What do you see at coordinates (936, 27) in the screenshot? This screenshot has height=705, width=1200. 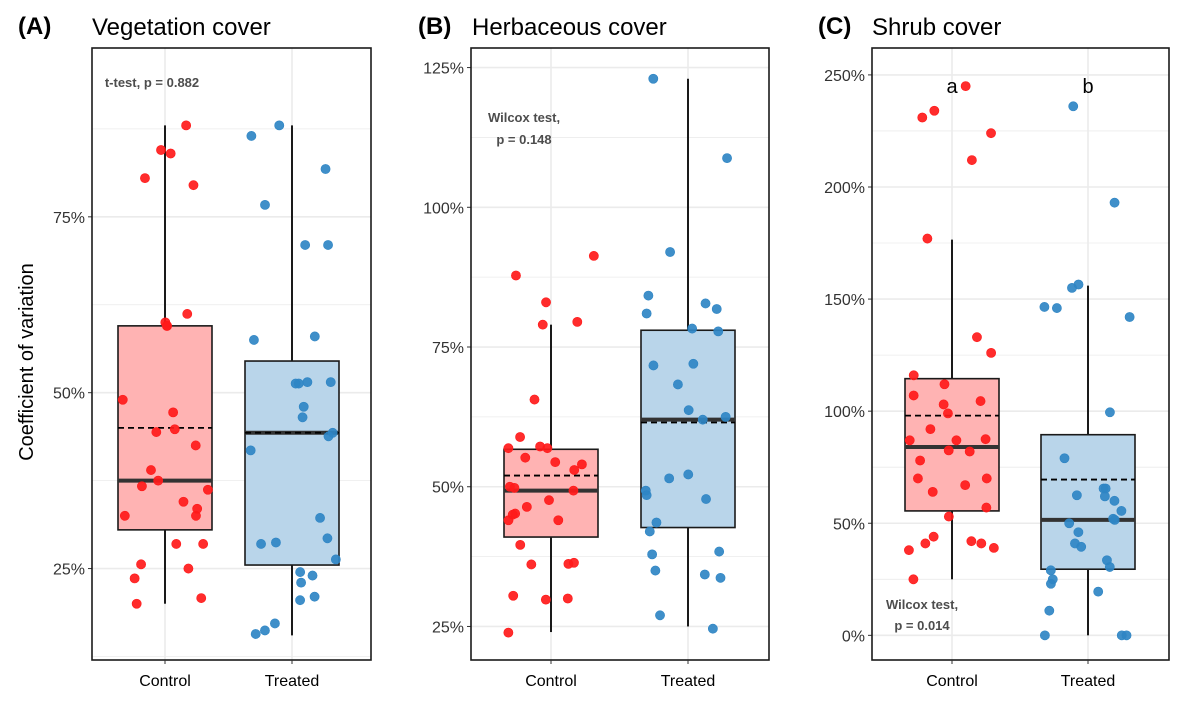 I see `panel-title: Shrub cover` at bounding box center [936, 27].